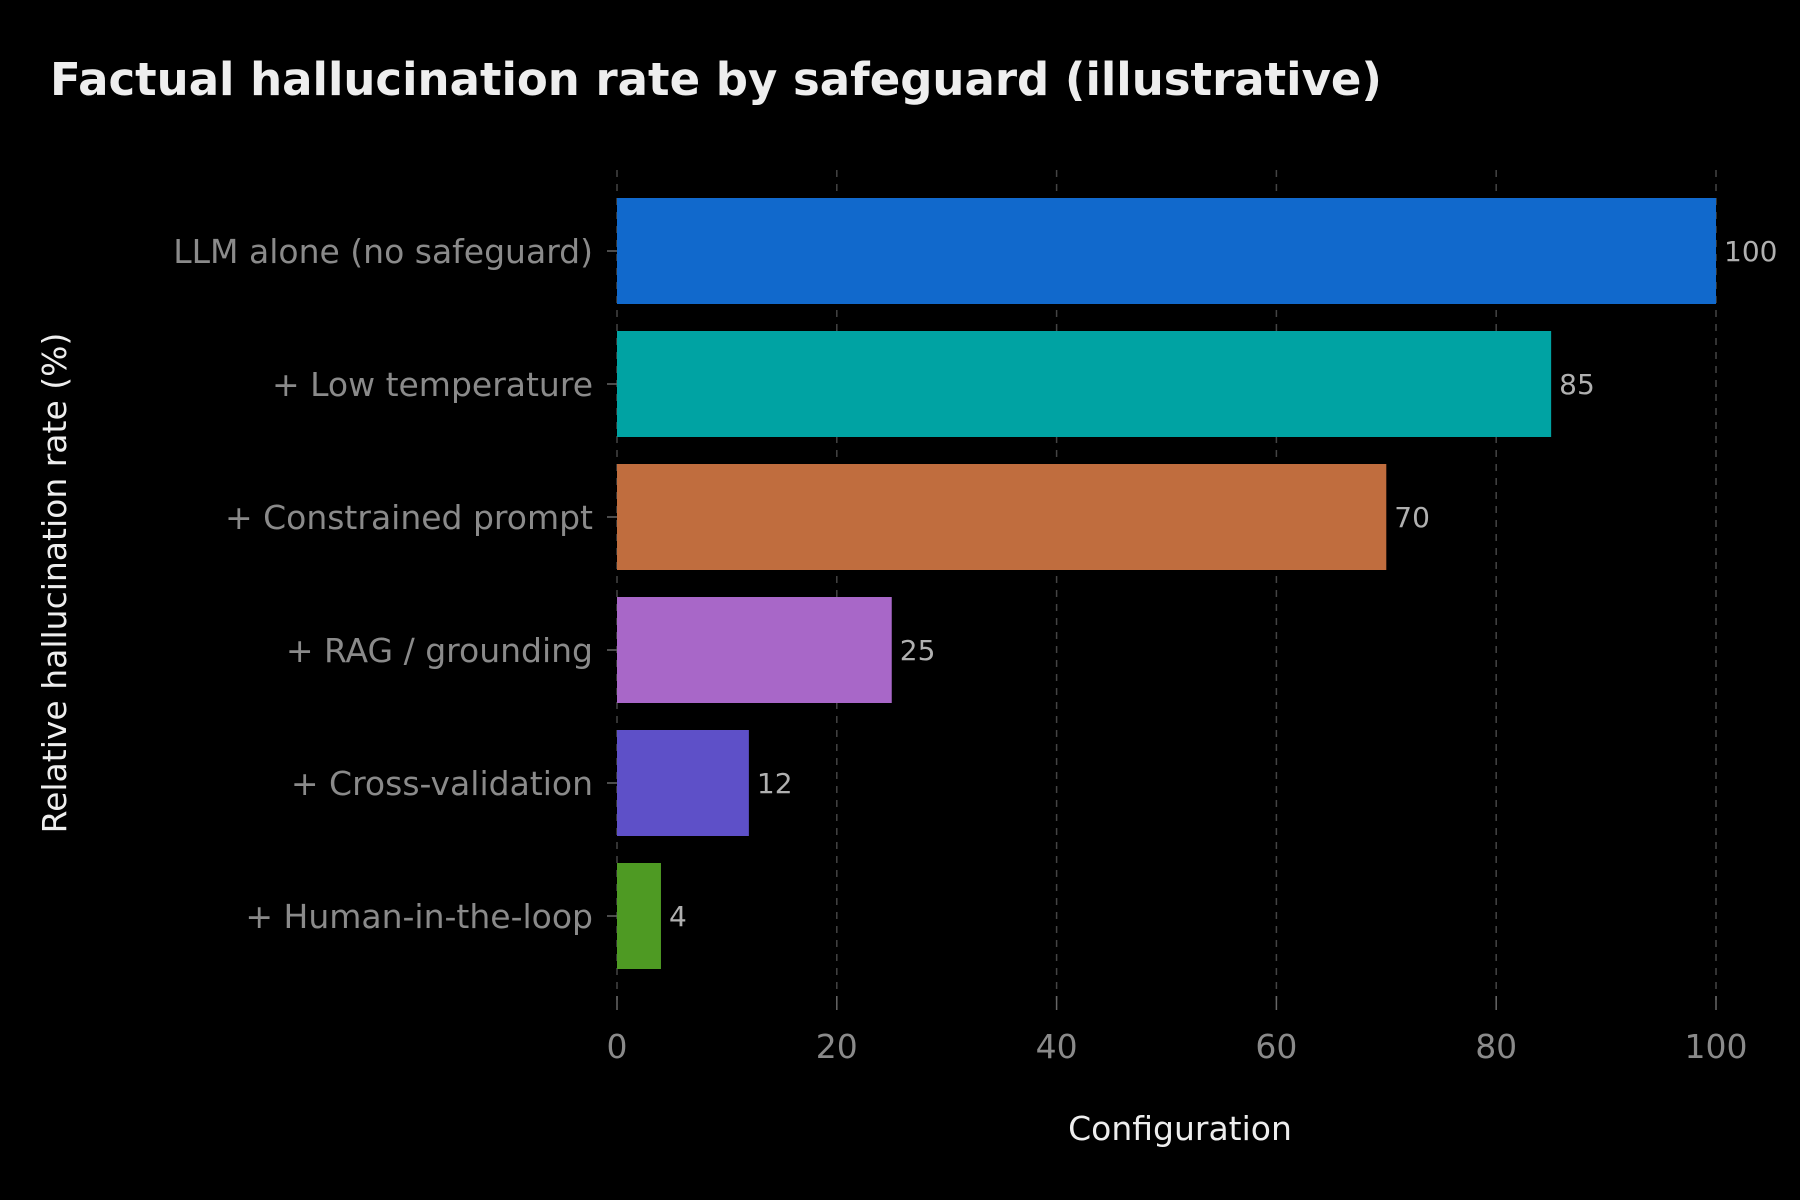 The height and width of the screenshot is (1200, 1800). I want to click on y-tick-label: + Cross-validation, so click(442, 783).